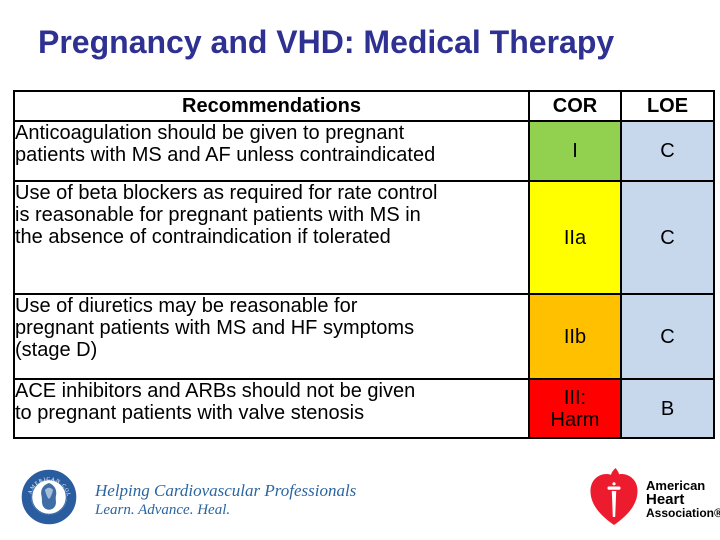 The height and width of the screenshot is (540, 720). What do you see at coordinates (614, 499) in the screenshot?
I see `aha-heart-torch-icon` at bounding box center [614, 499].